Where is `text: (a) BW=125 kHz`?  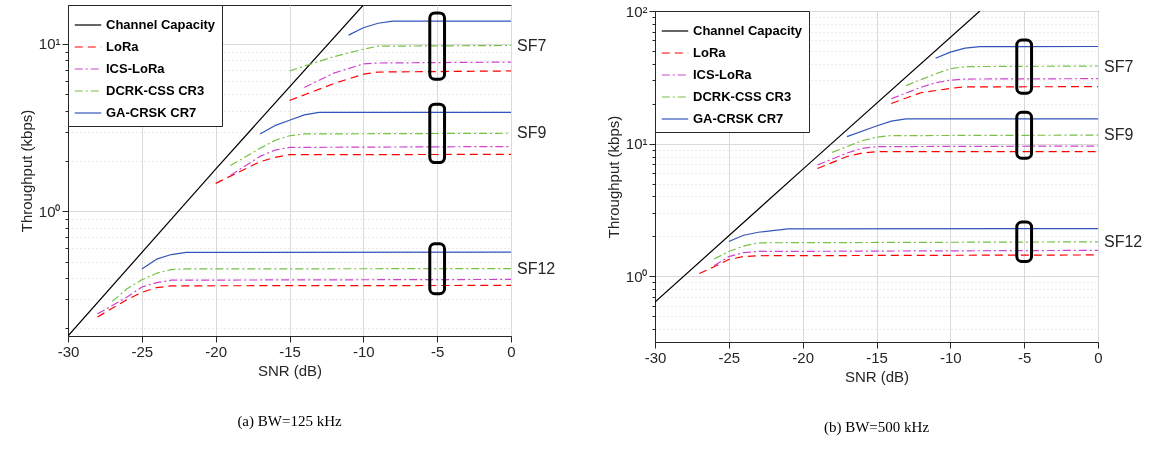 text: (a) BW=125 kHz is located at coordinates (289, 421).